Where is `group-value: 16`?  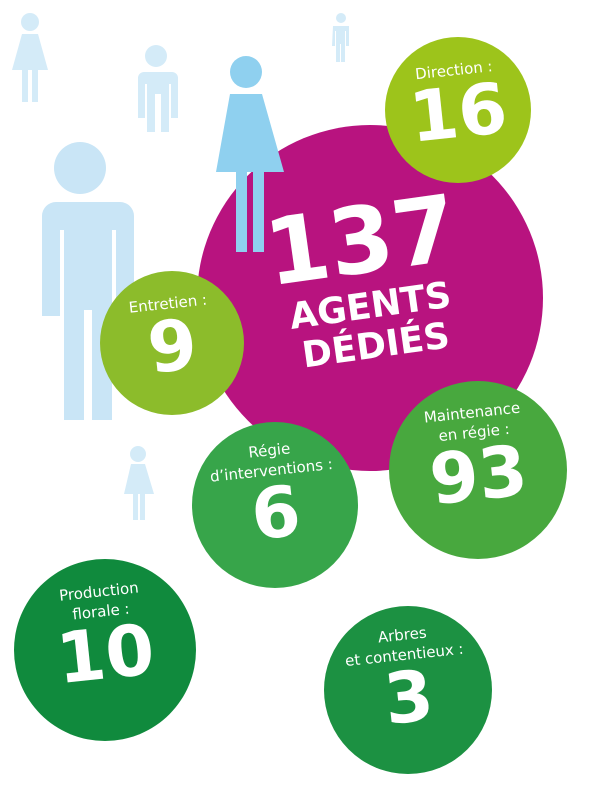 group-value: 16 is located at coordinates (458, 113).